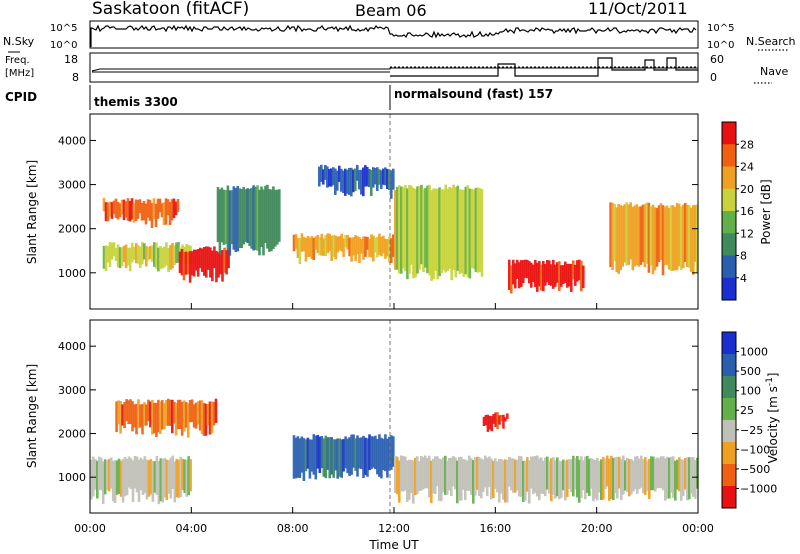  I want to click on vel-cbar-swatch, so click(729, 431).